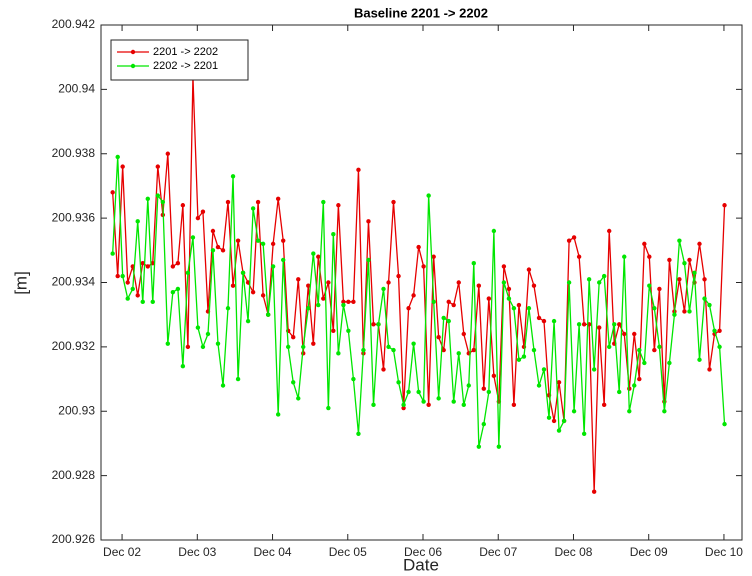 The width and height of the screenshot is (752, 576). I want to click on x-tick-label: Dec 02, so click(122, 552).